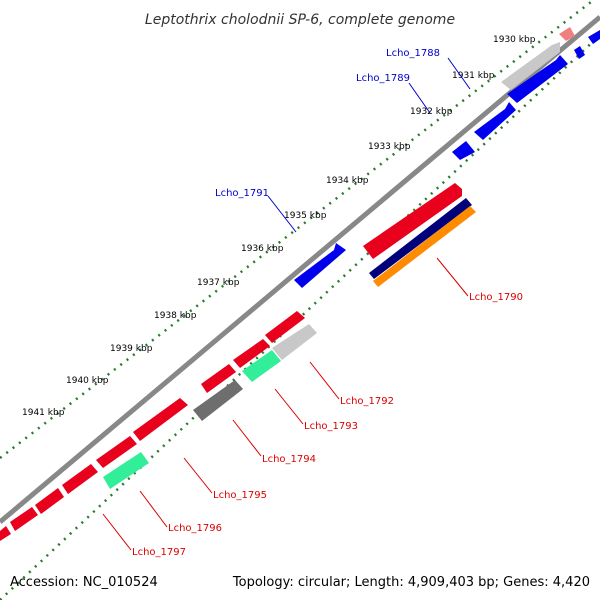 The width and height of the screenshot is (600, 600). Describe the element at coordinates (305, 216) in the screenshot. I see `tick-1935: 1935 kbp` at that location.